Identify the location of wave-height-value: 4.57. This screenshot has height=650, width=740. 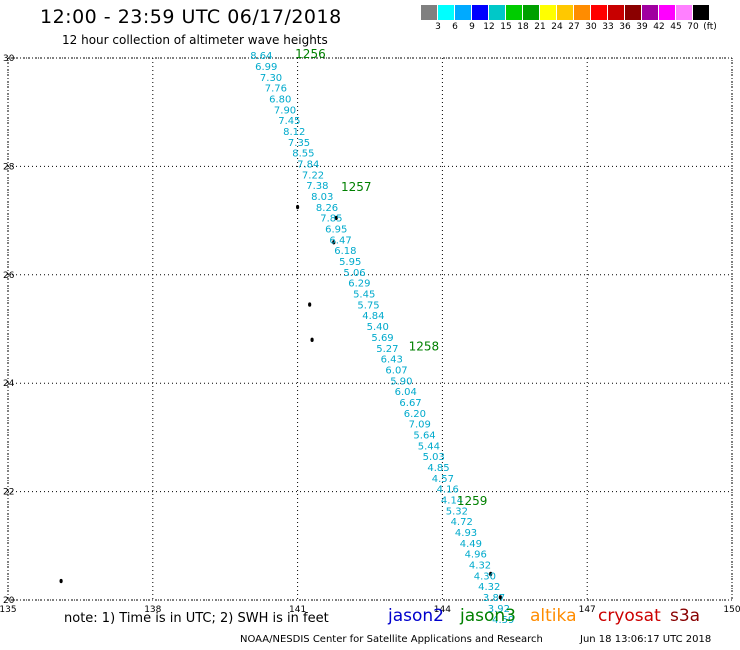
(443, 479).